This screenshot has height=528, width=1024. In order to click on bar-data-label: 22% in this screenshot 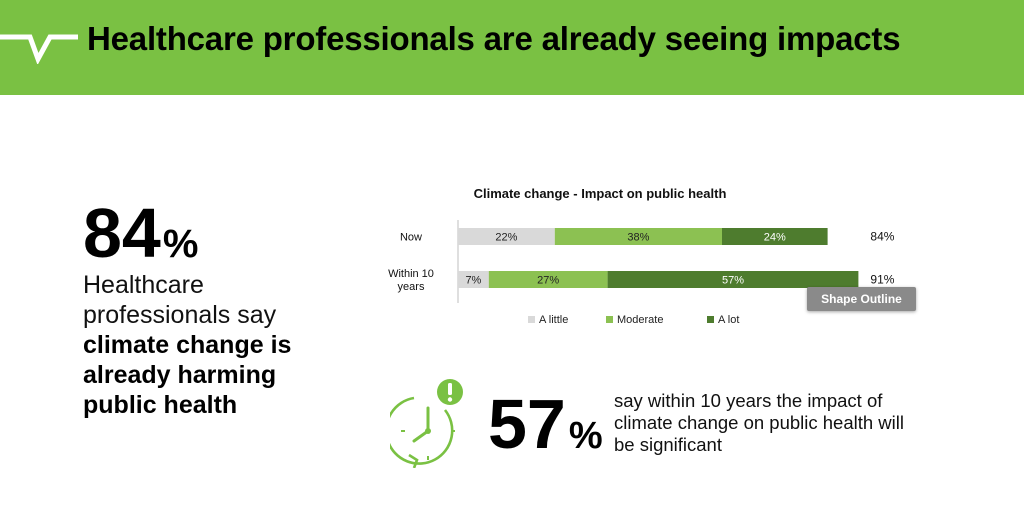, I will do `click(506, 238)`.